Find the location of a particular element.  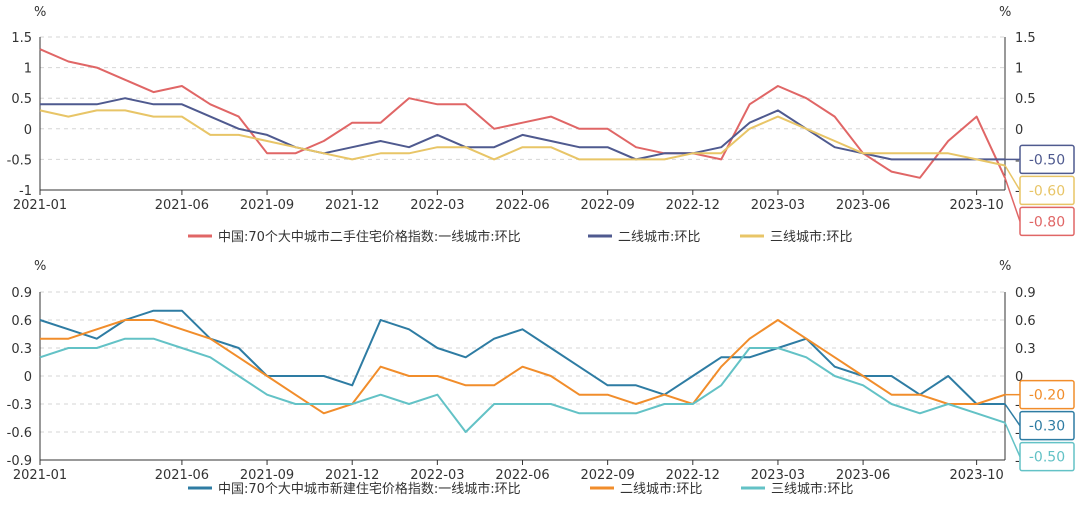

y-tick-label-right: 1.5 is located at coordinates (1025, 38).